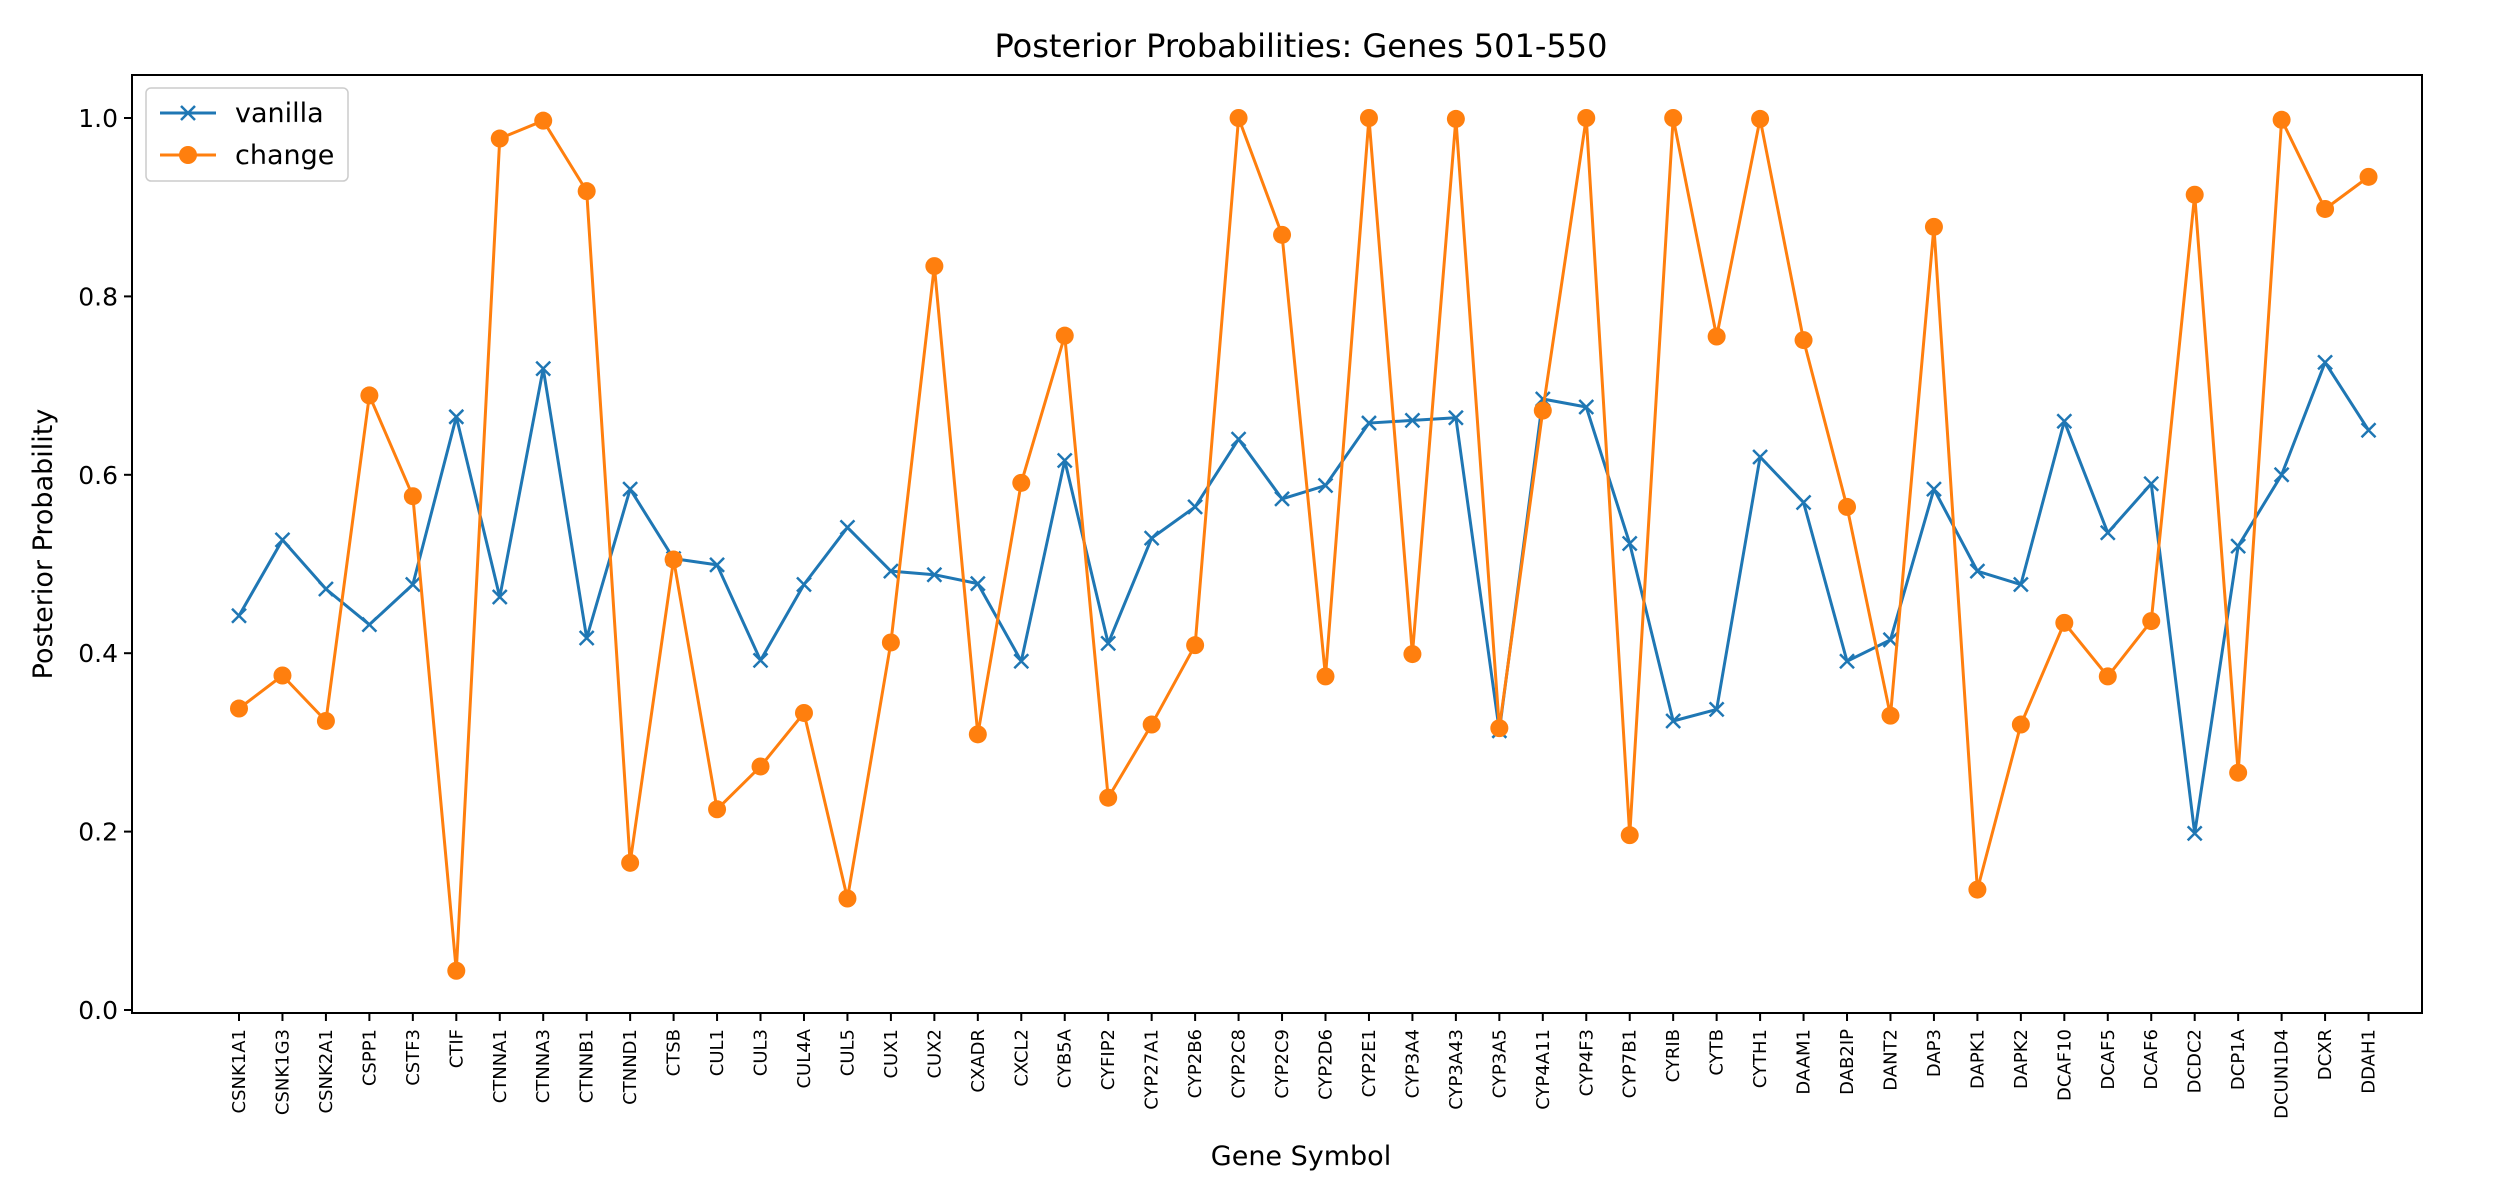 The image size is (2500, 1200). Describe the element at coordinates (2282, 1074) in the screenshot. I see `x-tick-label: DCUN1D4` at that location.